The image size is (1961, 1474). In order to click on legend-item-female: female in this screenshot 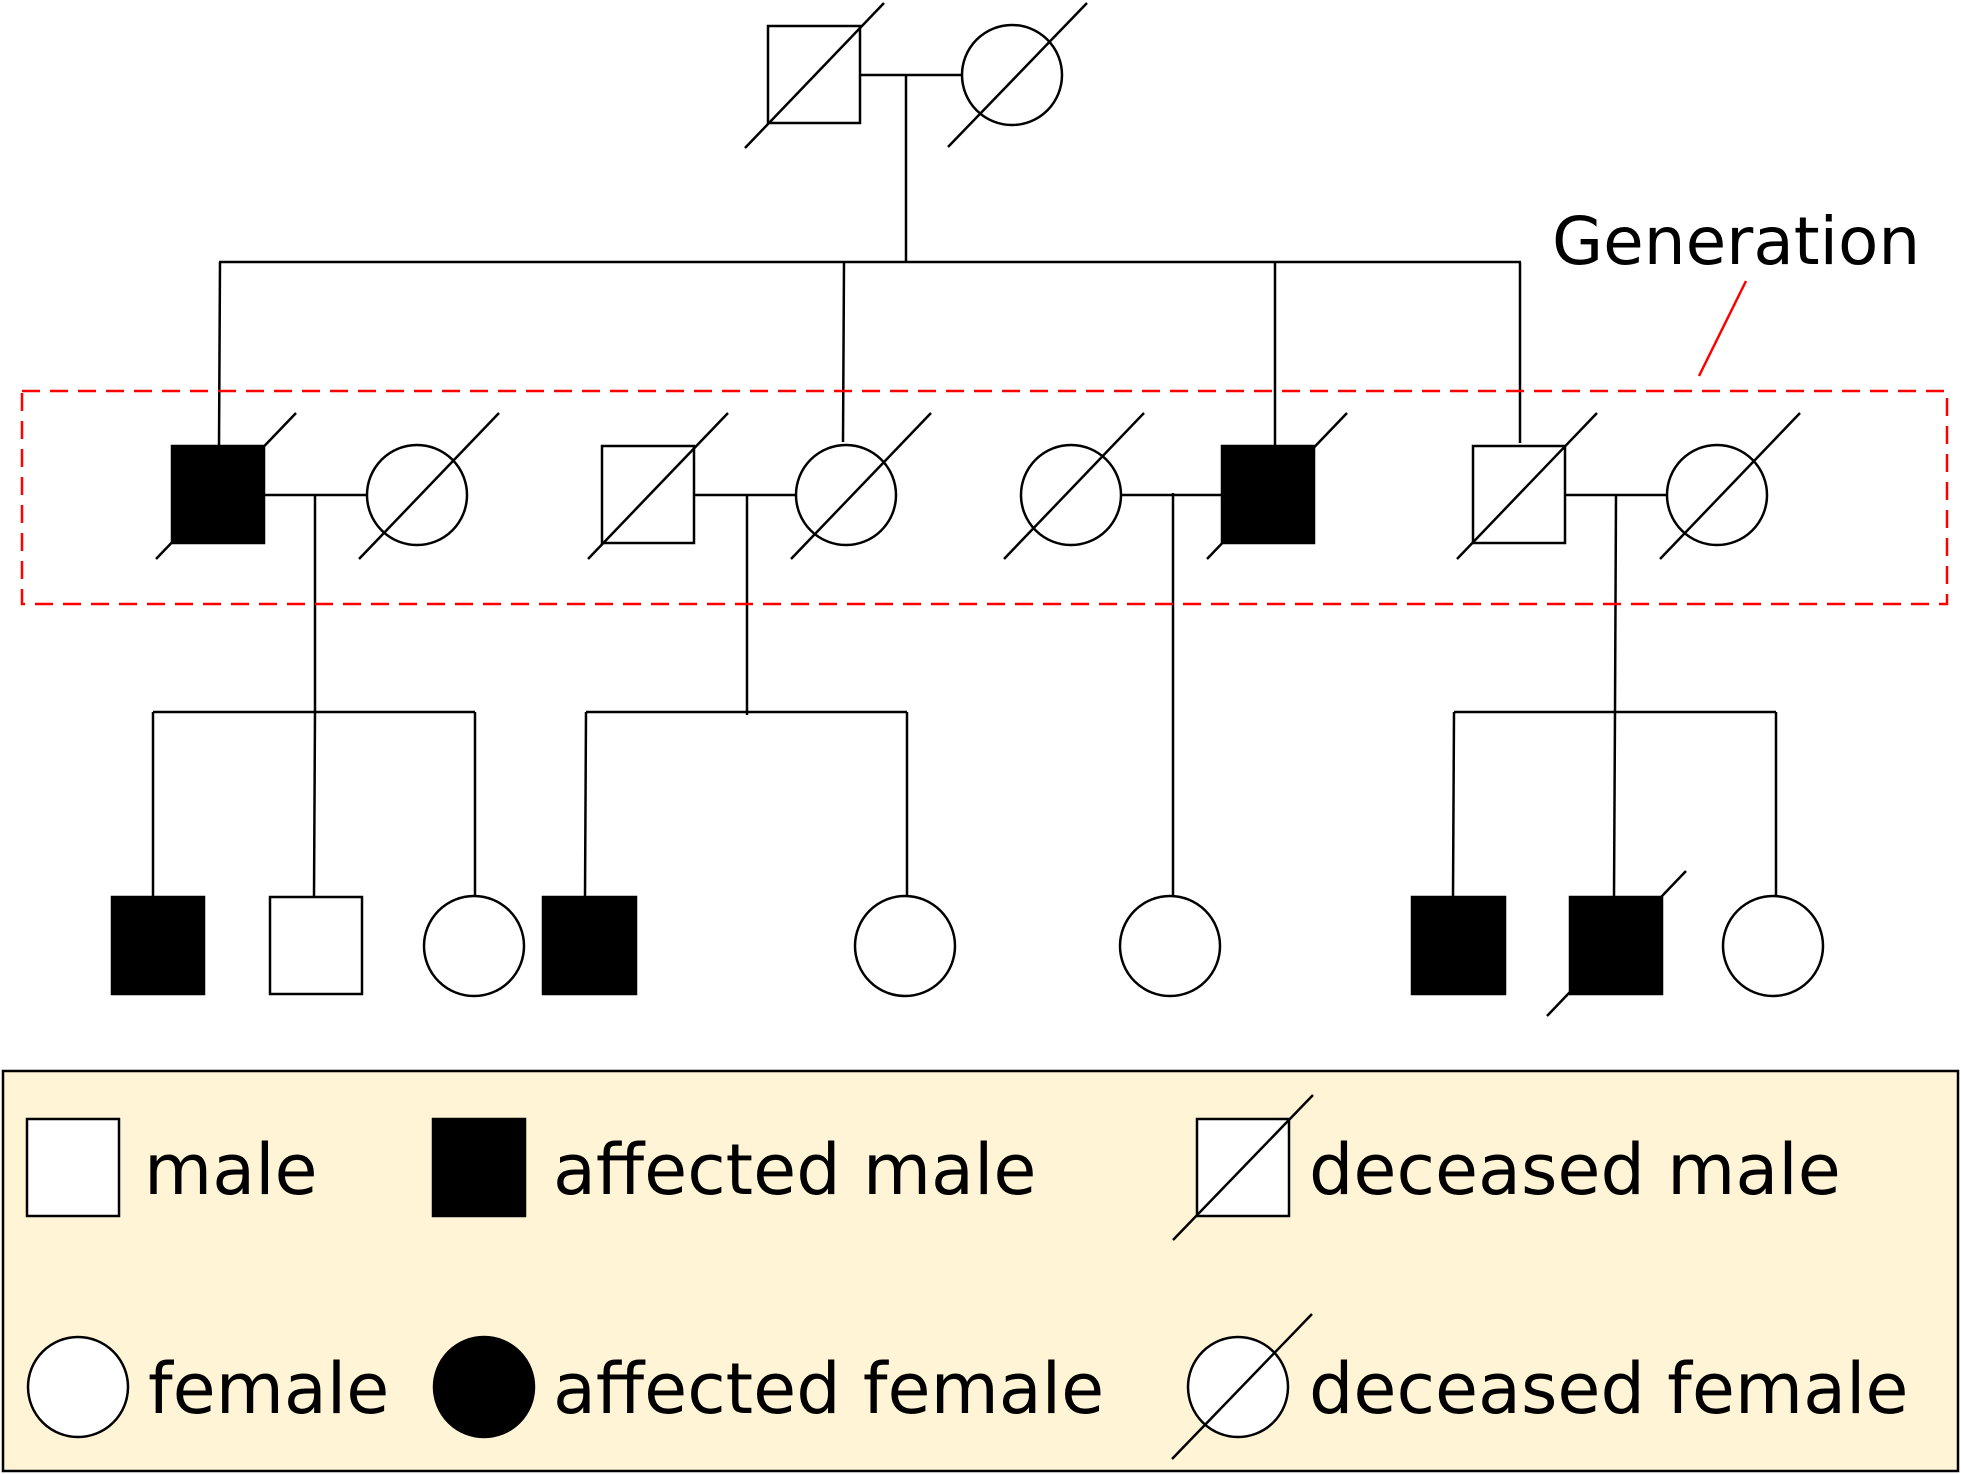, I will do `click(207, 1387)`.